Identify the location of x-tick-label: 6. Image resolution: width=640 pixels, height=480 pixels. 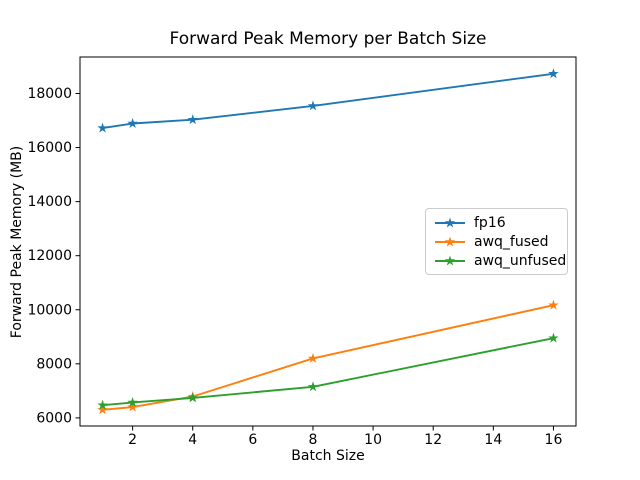
(252, 440).